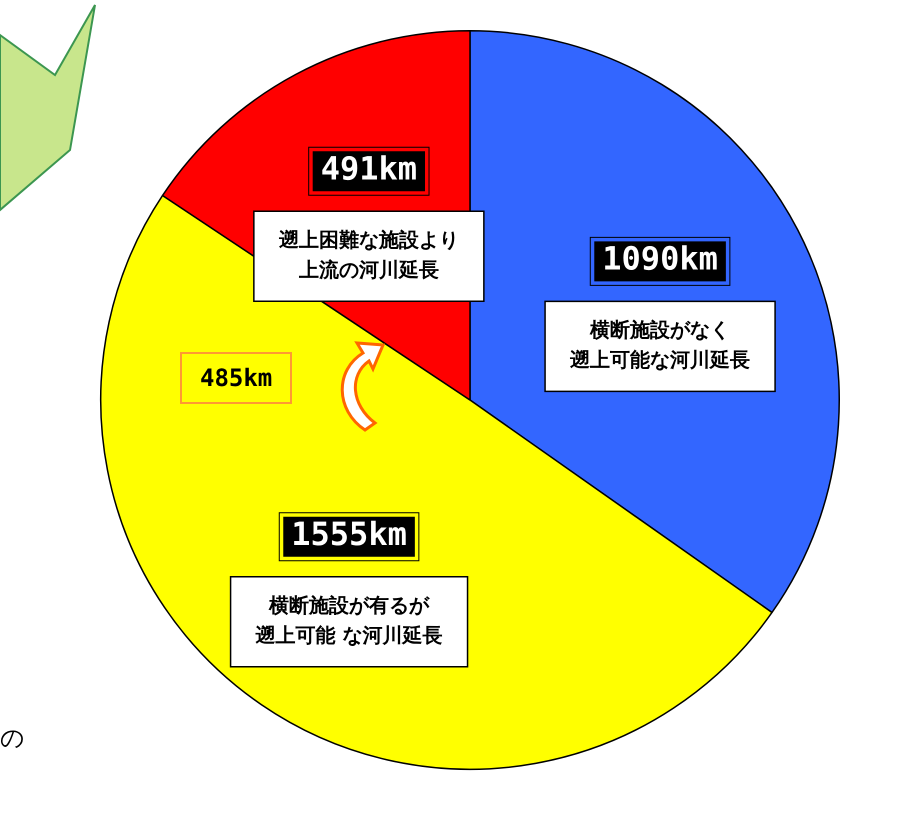 This screenshot has height=819, width=899. I want to click on slice-label: 横断施設がなく遡上可能な河川延長, so click(659, 345).